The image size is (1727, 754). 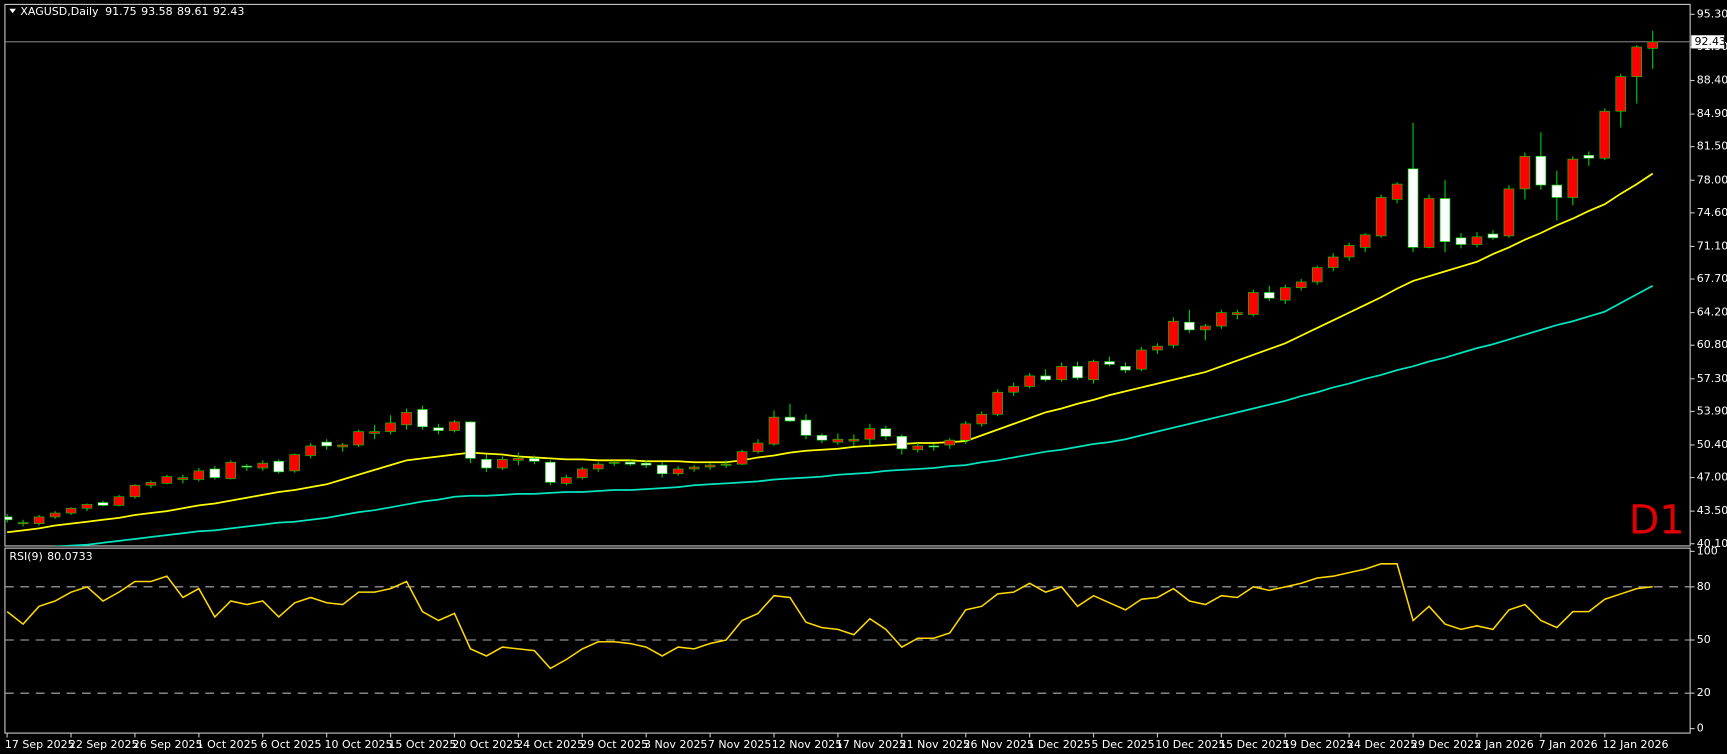 What do you see at coordinates (739, 744) in the screenshot?
I see `x-tick-label: 7 Nov 2025` at bounding box center [739, 744].